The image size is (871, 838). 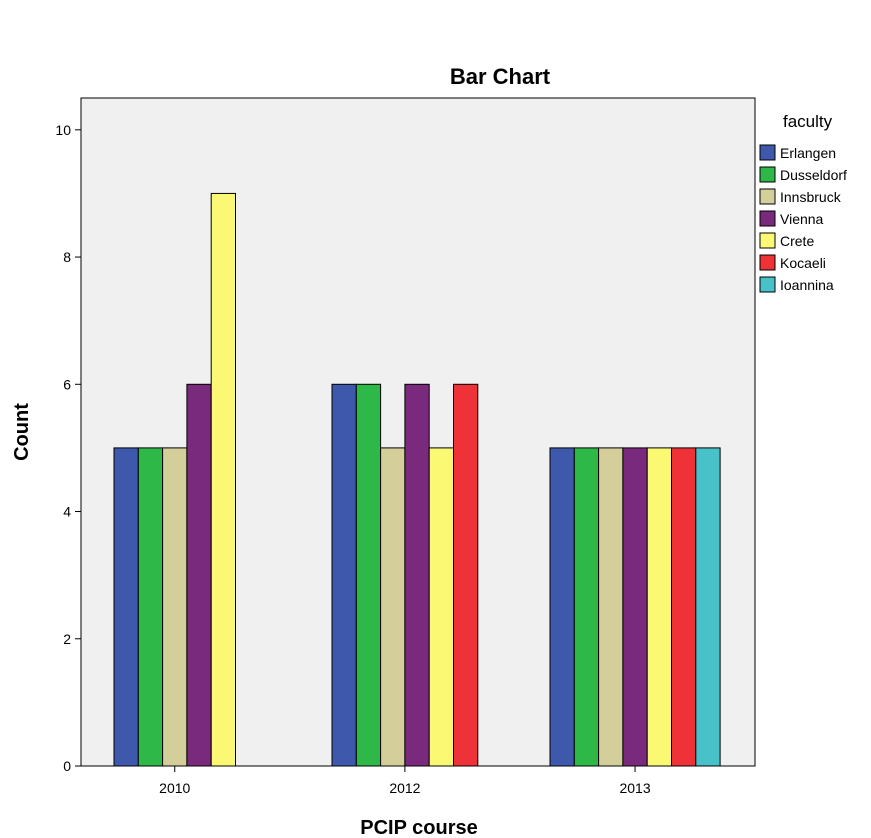 I want to click on bar-erlangen-2013, so click(x=562, y=607).